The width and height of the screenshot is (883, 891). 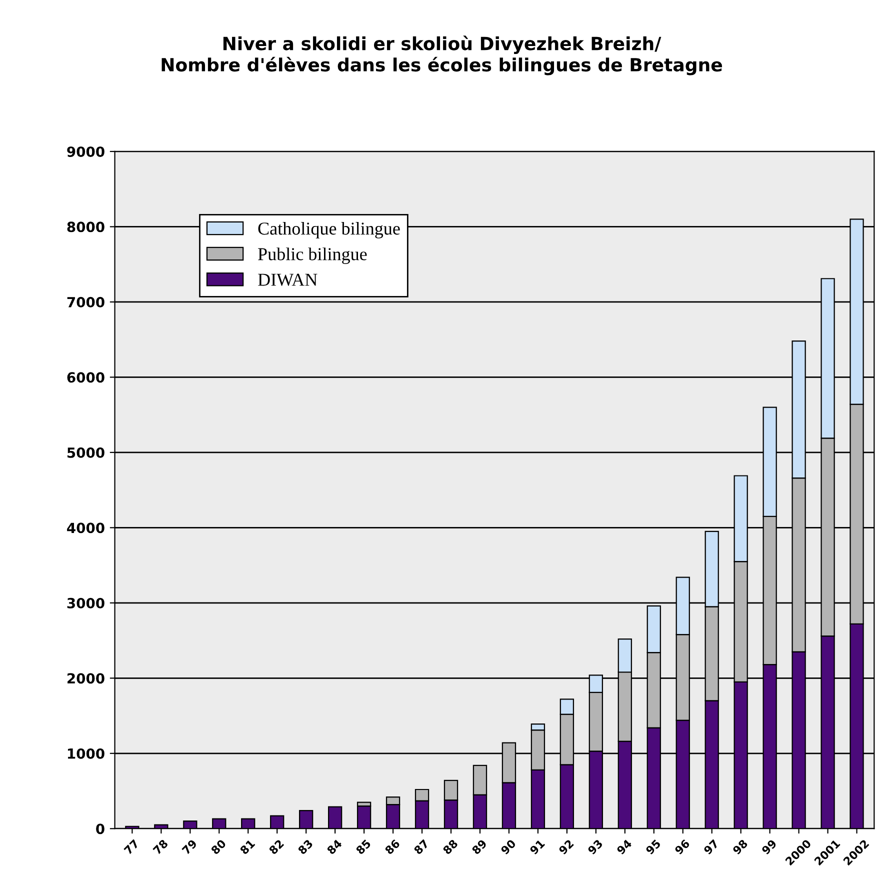 What do you see at coordinates (85, 227) in the screenshot?
I see `y-tick-label: 8000` at bounding box center [85, 227].